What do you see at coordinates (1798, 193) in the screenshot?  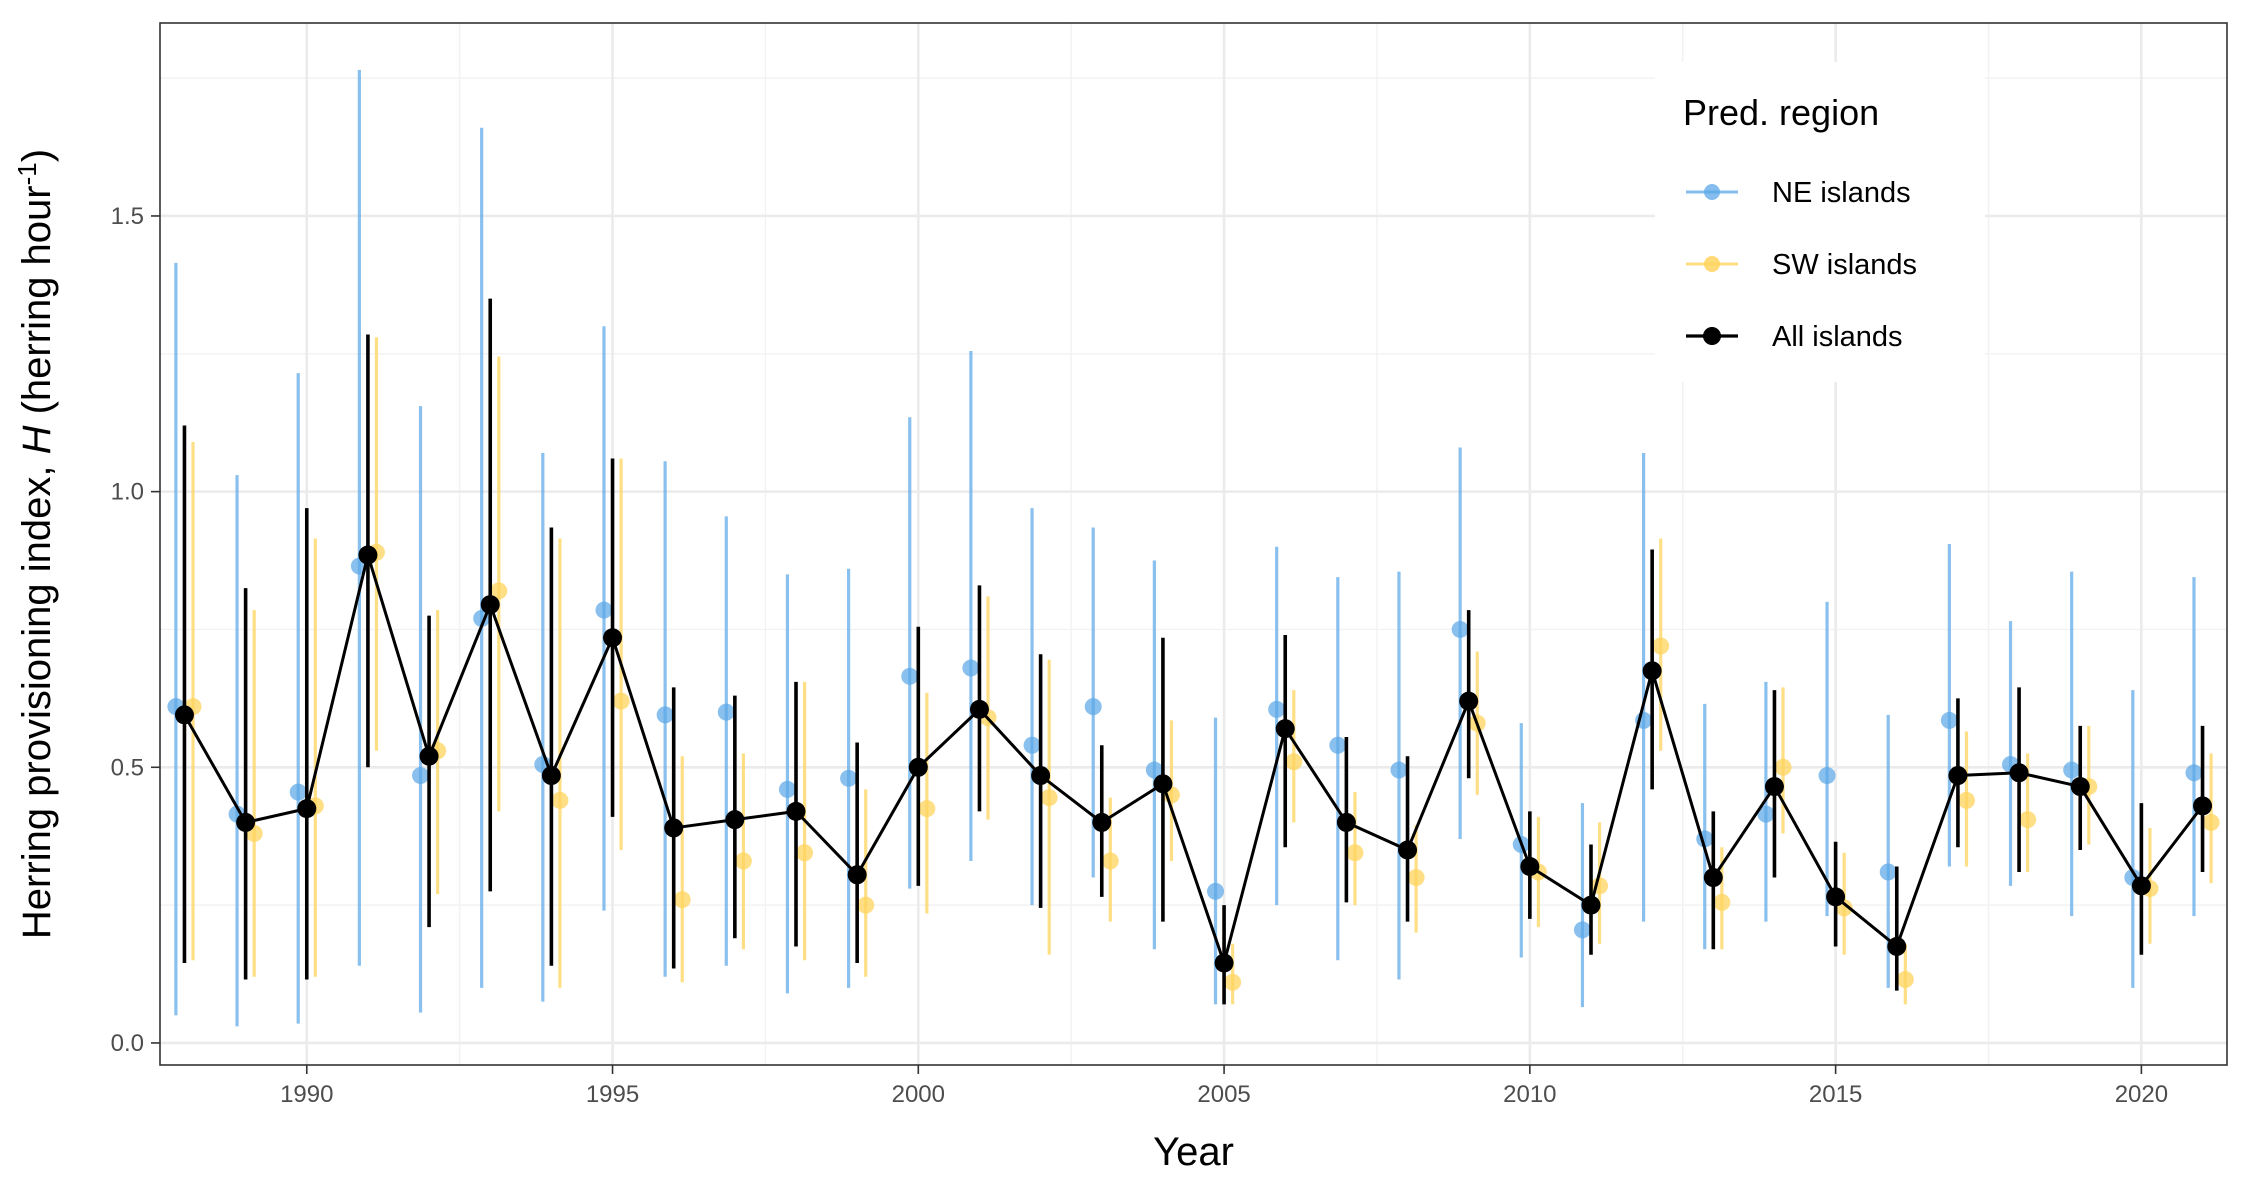 I see `legend-item-ne: NE islands` at bounding box center [1798, 193].